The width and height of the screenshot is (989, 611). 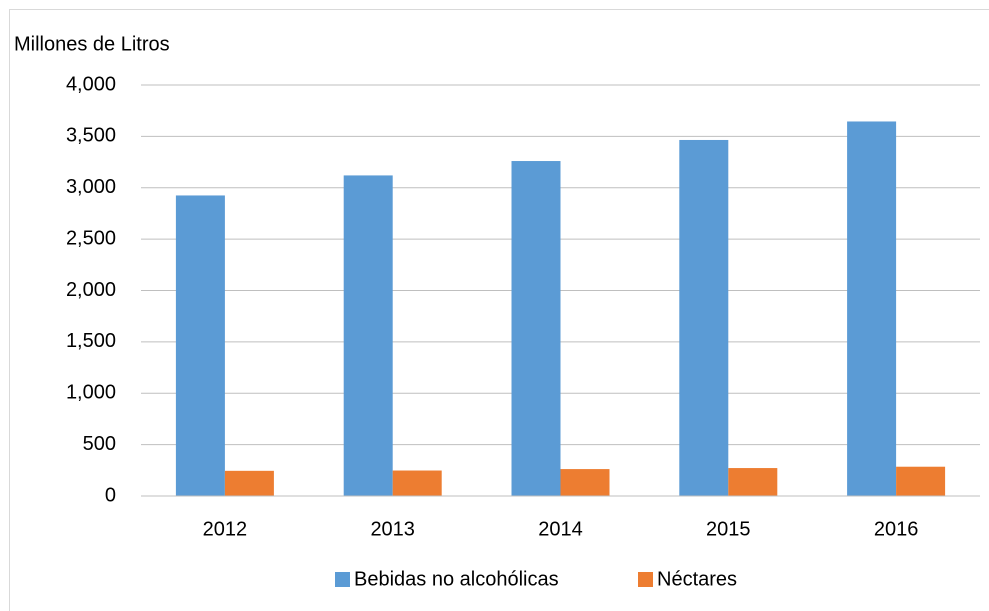 What do you see at coordinates (896, 529) in the screenshot?
I see `x-tick-label: 2016` at bounding box center [896, 529].